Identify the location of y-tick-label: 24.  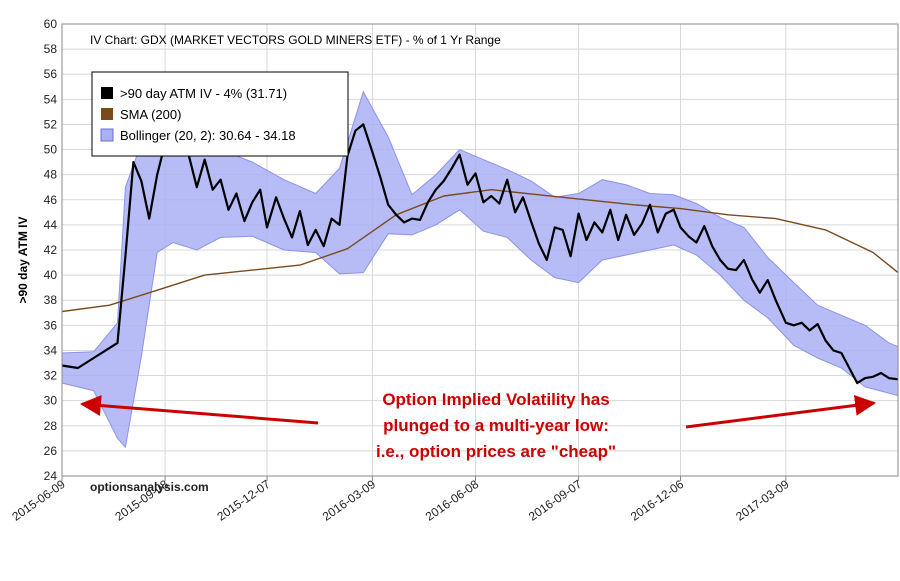
(51, 476).